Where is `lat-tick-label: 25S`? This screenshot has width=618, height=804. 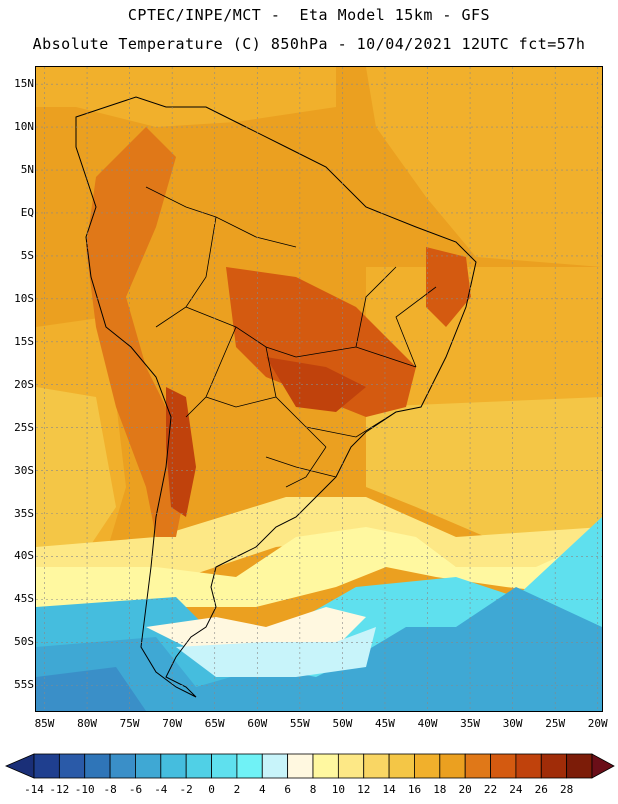 lat-tick-label: 25S is located at coordinates (24, 427).